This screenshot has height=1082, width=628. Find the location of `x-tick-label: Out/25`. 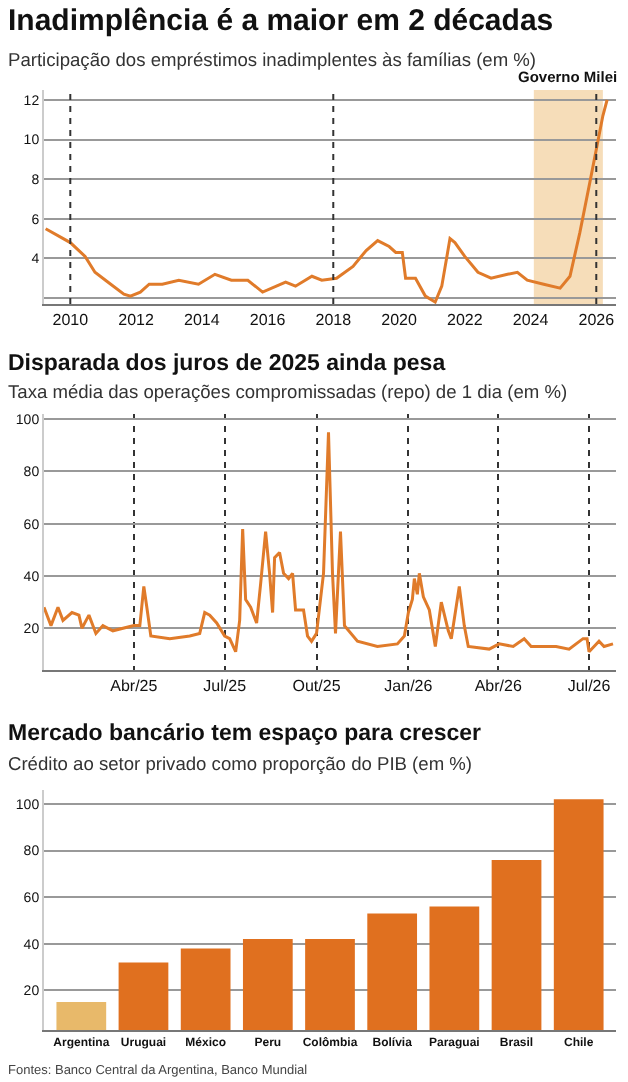

x-tick-label: Out/25 is located at coordinates (317, 686).